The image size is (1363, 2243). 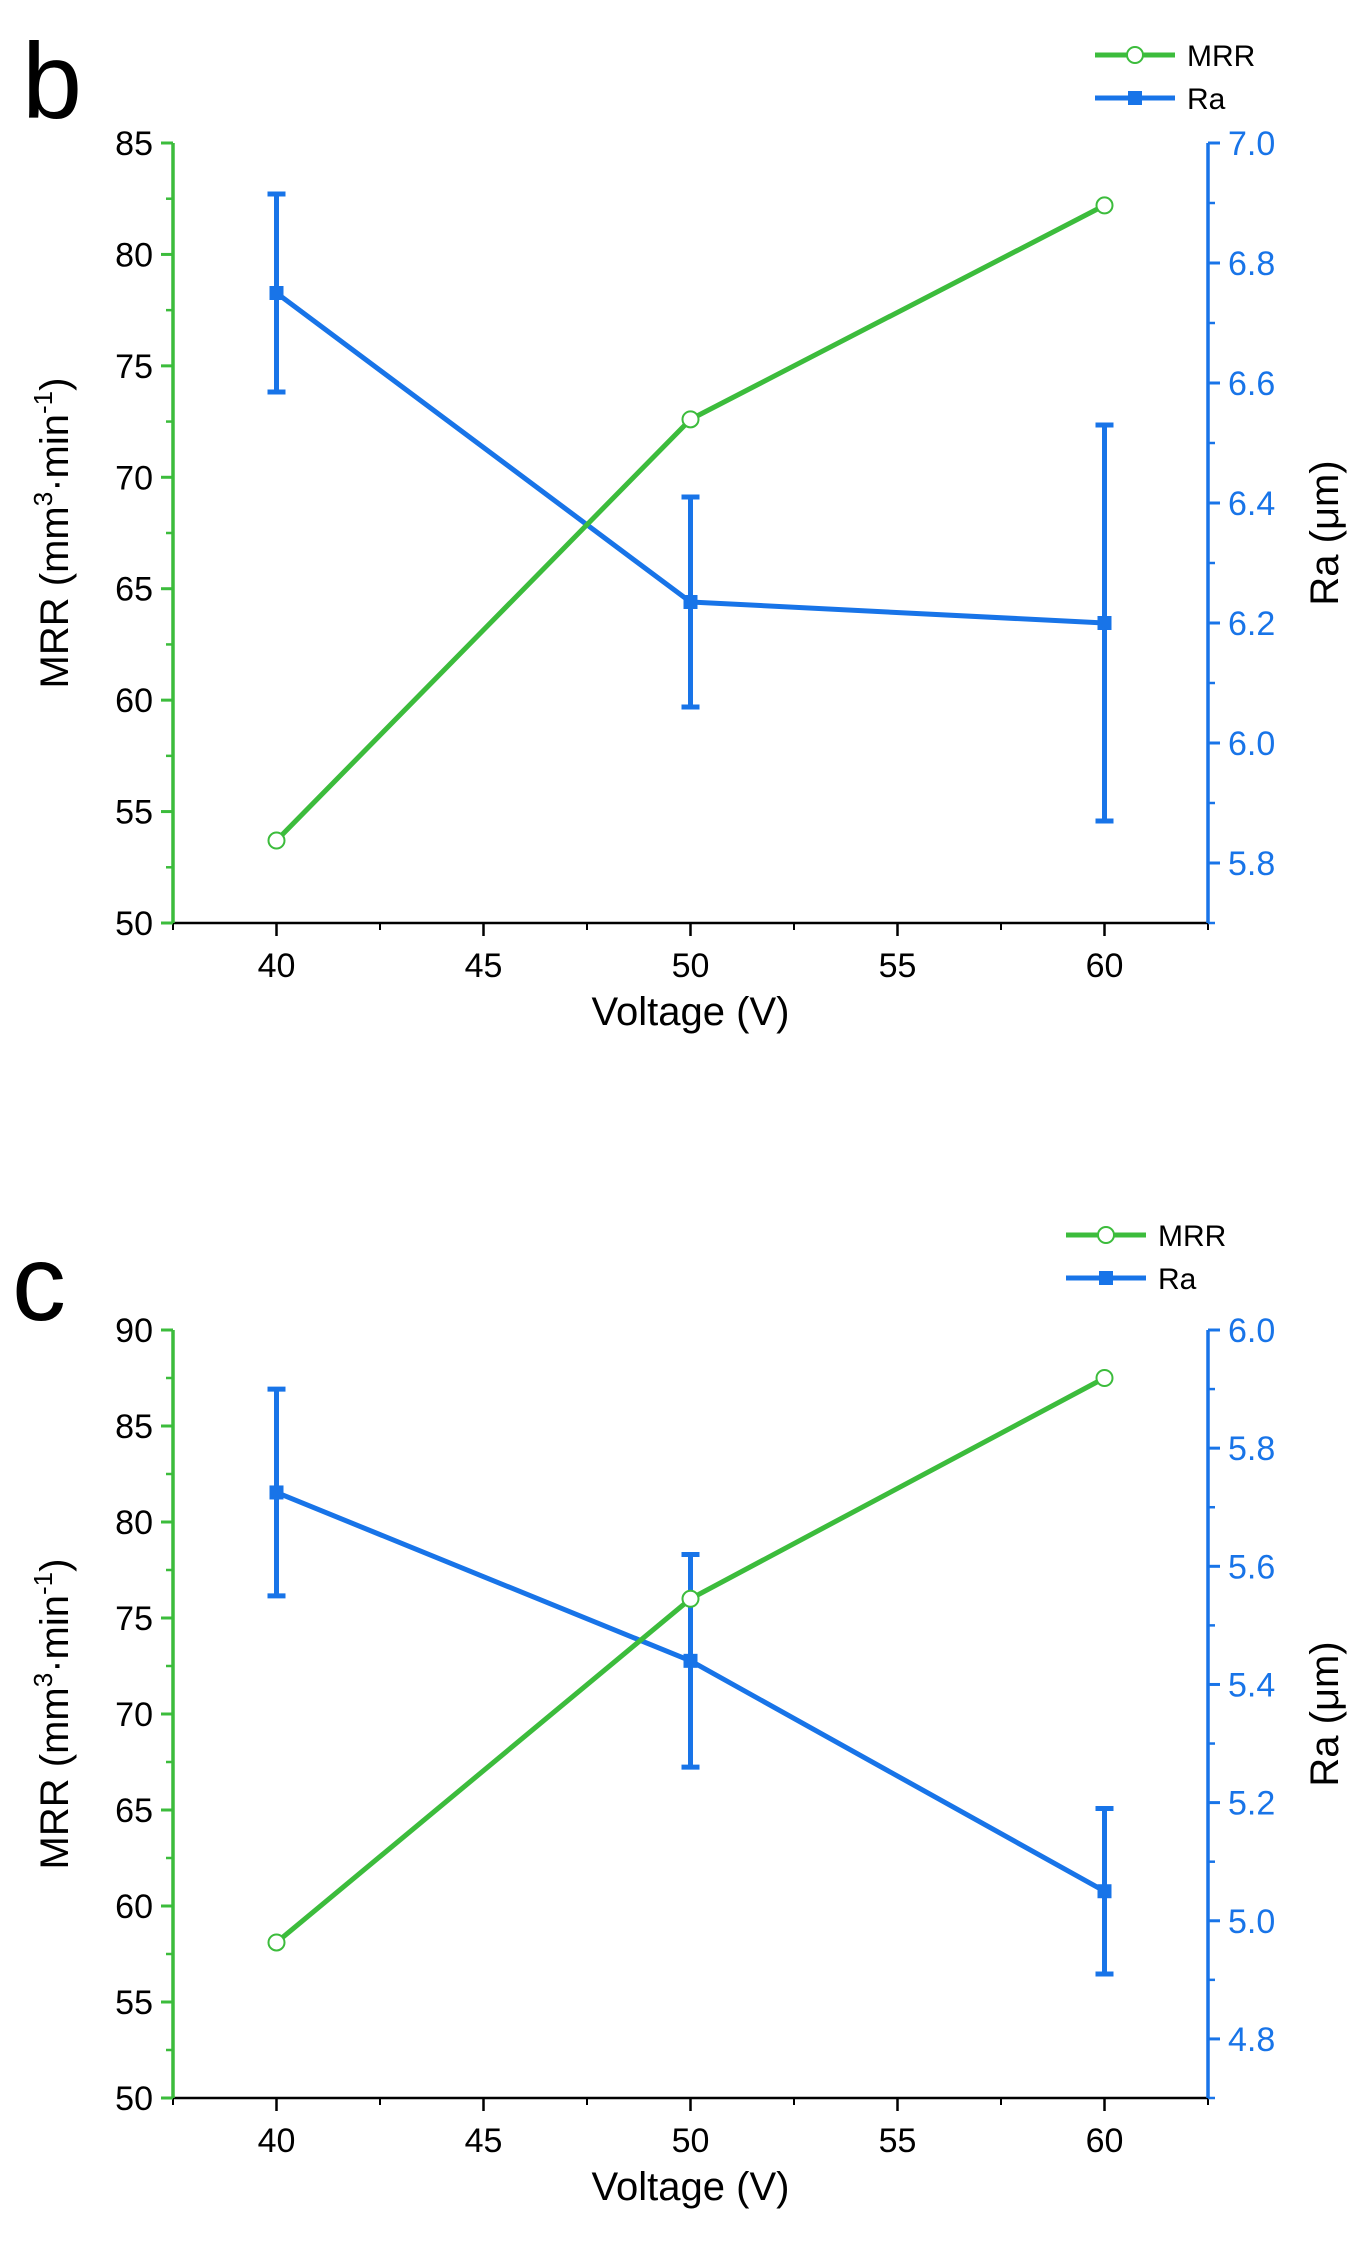 What do you see at coordinates (1251, 624) in the screenshot?
I see `right-y-tick-label: 6.2` at bounding box center [1251, 624].